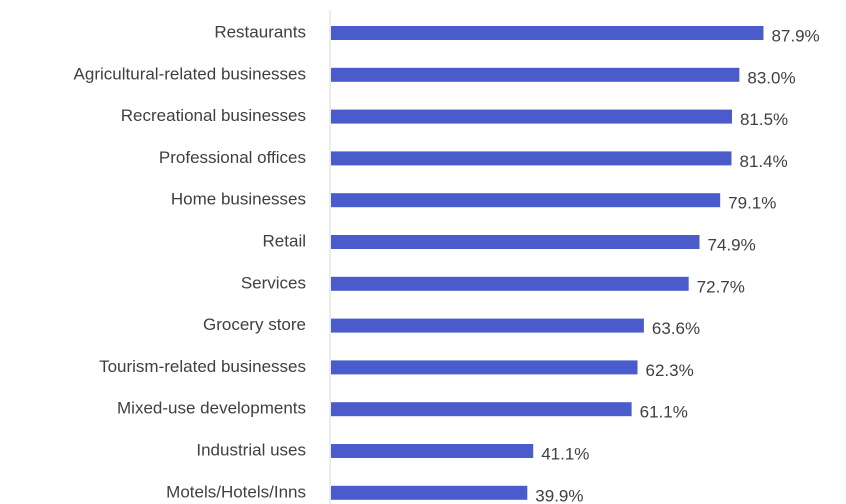 This screenshot has width=846, height=504. Describe the element at coordinates (565, 453) in the screenshot. I see `data-label: 41.1%` at that location.